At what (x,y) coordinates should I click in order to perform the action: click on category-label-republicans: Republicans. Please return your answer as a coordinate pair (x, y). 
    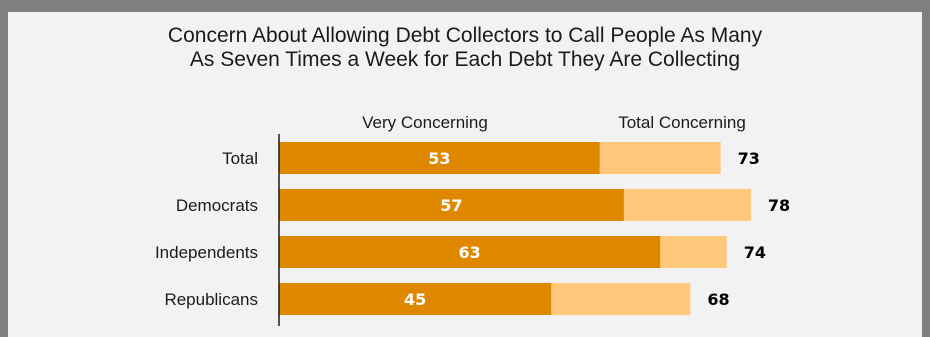
    Looking at the image, I should click on (211, 299).